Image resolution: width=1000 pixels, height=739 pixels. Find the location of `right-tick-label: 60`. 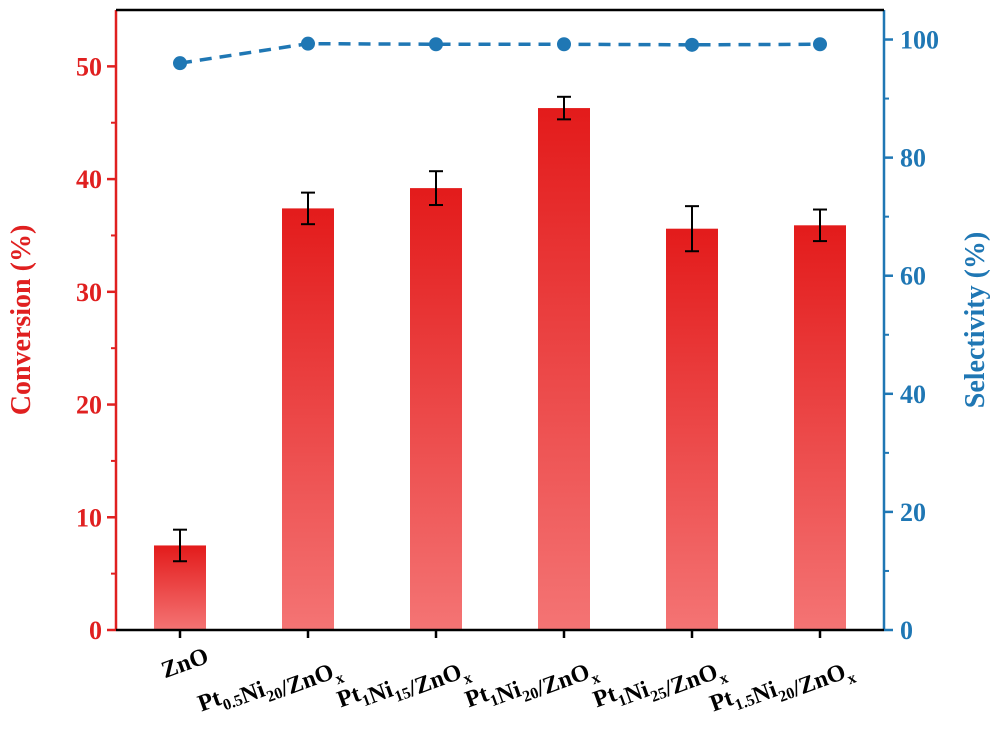

right-tick-label: 60 is located at coordinates (913, 276).